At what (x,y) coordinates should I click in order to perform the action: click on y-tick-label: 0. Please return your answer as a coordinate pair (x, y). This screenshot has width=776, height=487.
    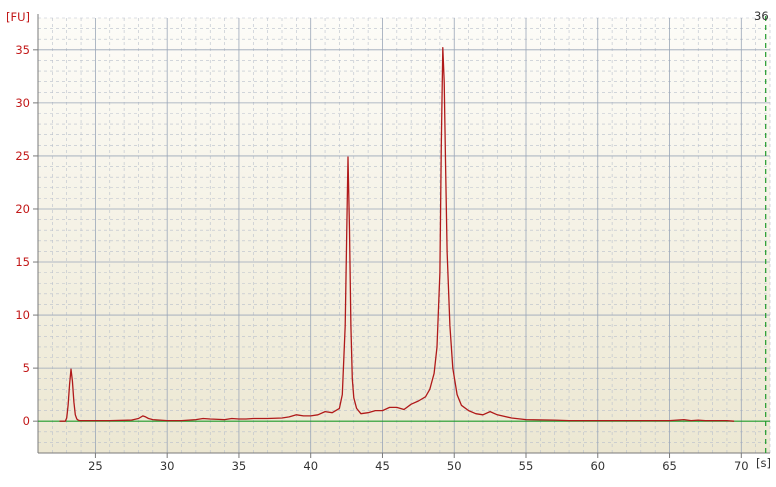
    Looking at the image, I should click on (26, 421).